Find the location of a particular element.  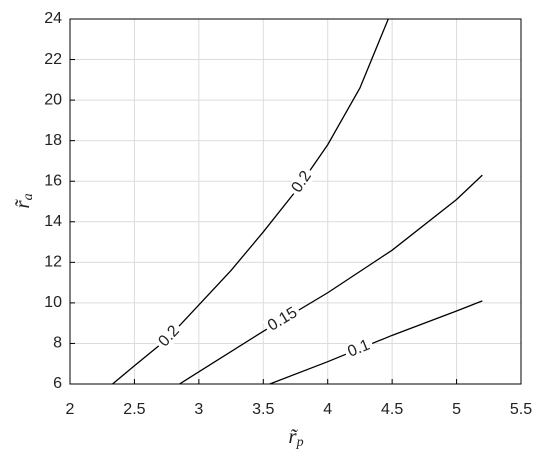

x-label-symbol: r̃ is located at coordinates (293, 436).